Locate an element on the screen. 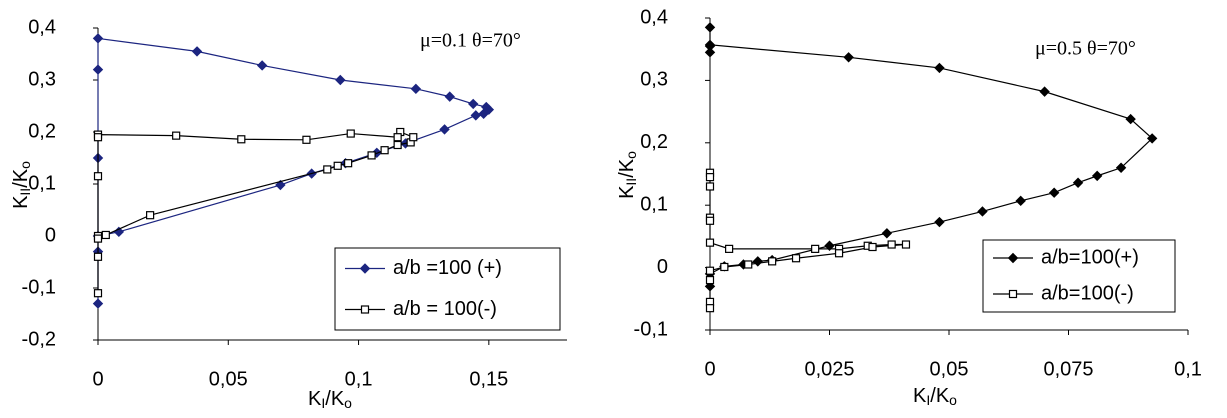  x-tick-label: 0,075 is located at coordinates (1068, 369).